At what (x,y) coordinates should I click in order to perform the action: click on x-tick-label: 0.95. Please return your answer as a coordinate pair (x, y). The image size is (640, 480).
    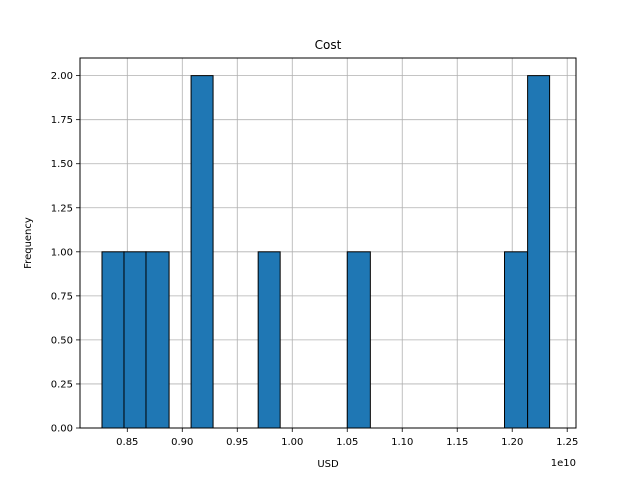
    Looking at the image, I should click on (237, 442).